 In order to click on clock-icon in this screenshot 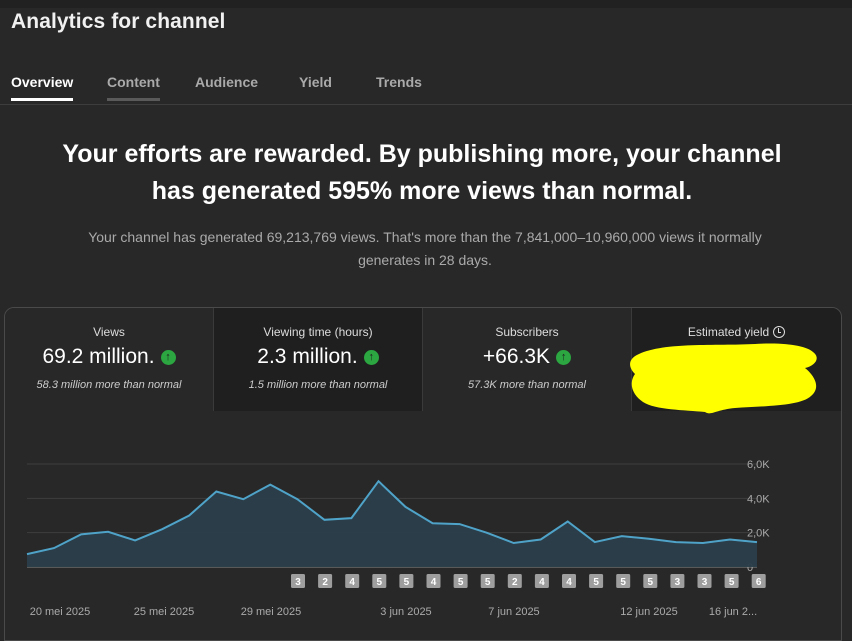, I will do `click(779, 332)`.